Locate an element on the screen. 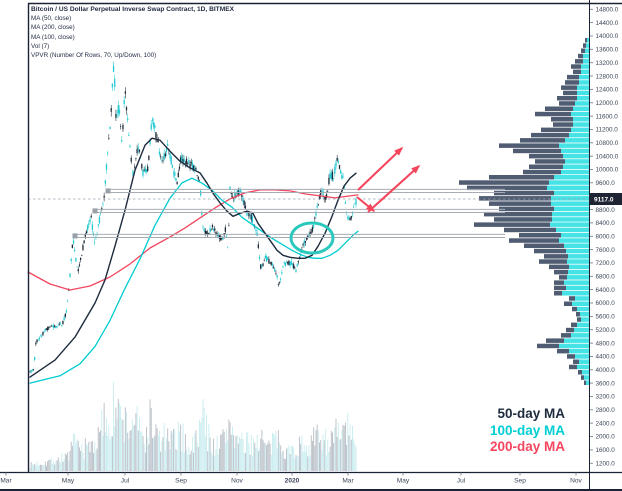 The width and height of the screenshot is (622, 491). time-axis: Mar May Jul Sep Nov 2020 Mar May Jul Sep Nov is located at coordinates (291, 478).